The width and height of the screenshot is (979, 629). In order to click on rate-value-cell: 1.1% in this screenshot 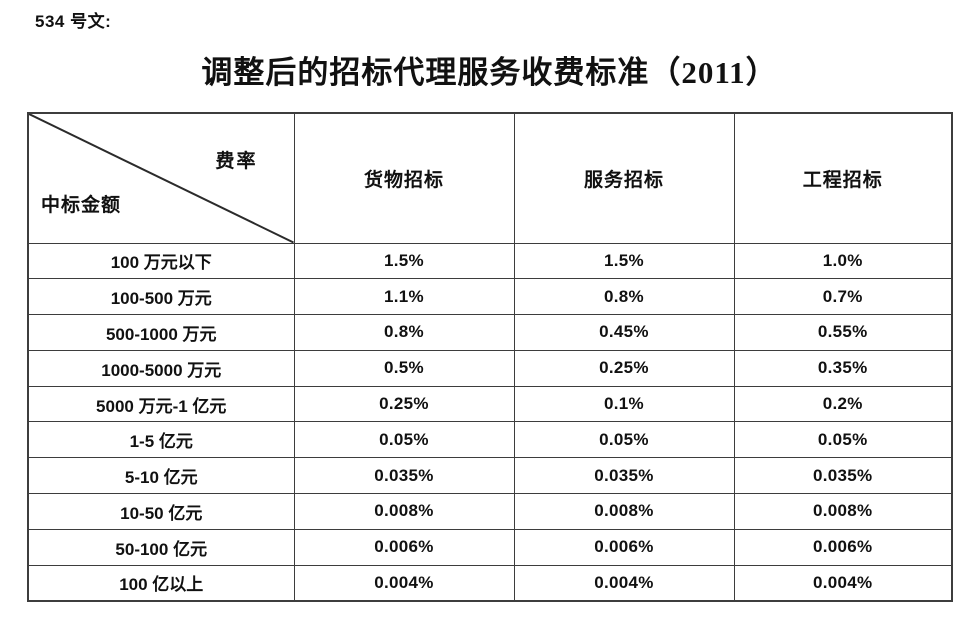, I will do `click(404, 297)`.